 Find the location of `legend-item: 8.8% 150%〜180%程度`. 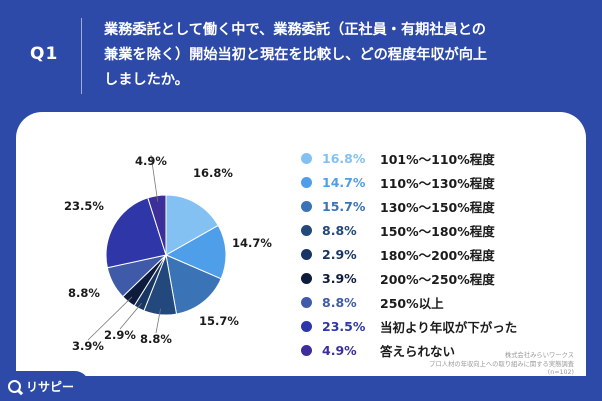

legend-item: 8.8% 150%〜180%程度 is located at coordinates (436, 230).